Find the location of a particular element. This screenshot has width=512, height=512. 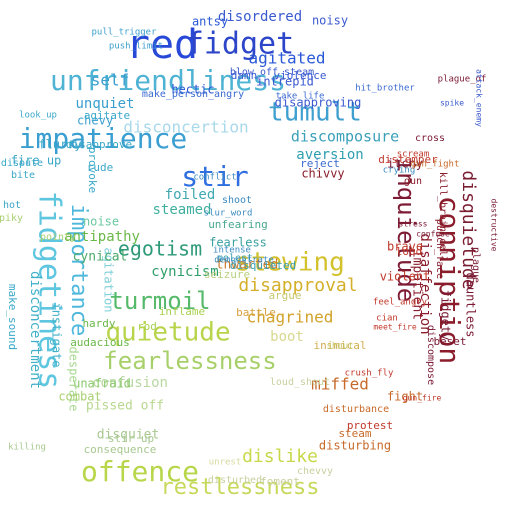

cloud-word: unquiet is located at coordinates (104, 104).